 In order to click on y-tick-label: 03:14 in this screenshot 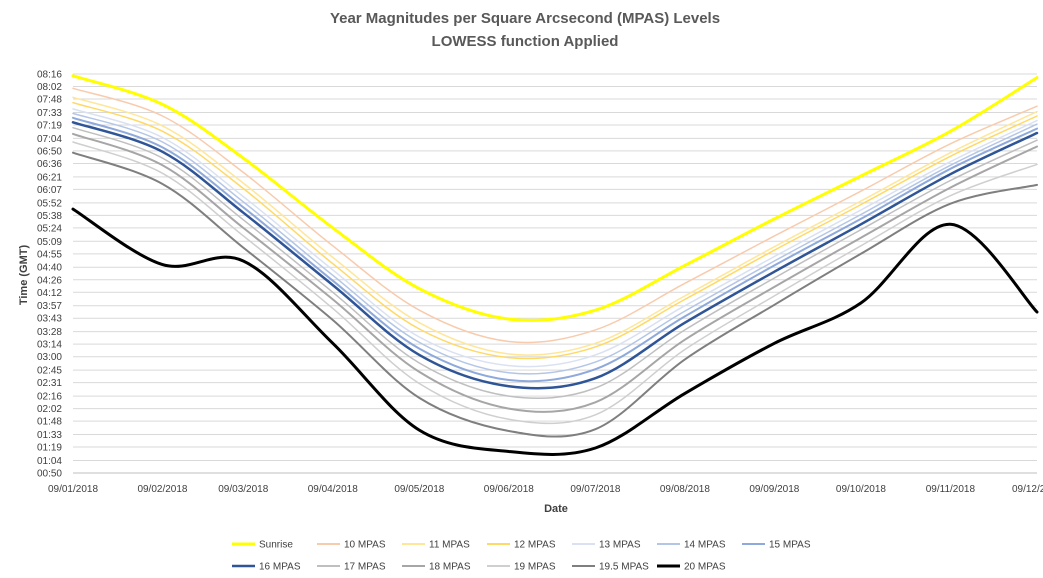, I will do `click(49, 345)`.